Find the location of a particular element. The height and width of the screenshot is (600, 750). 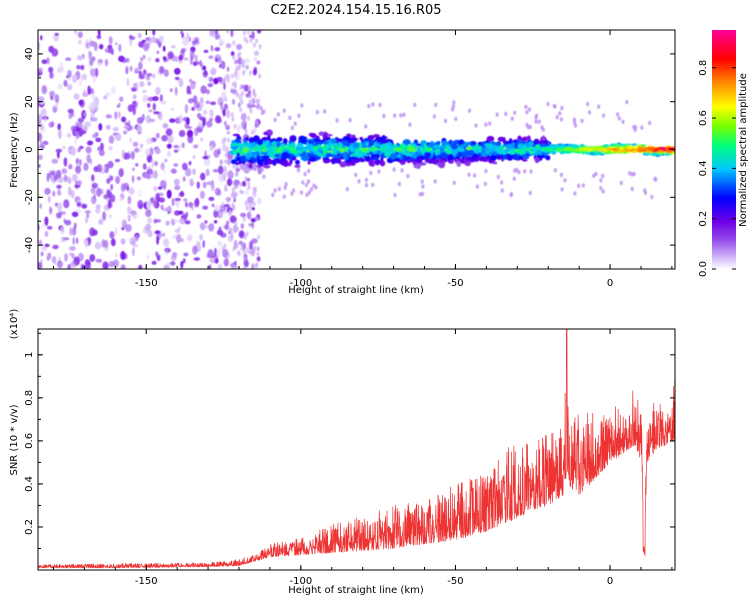

snr-y-multiplier: (x10⁴) is located at coordinates (14, 324).